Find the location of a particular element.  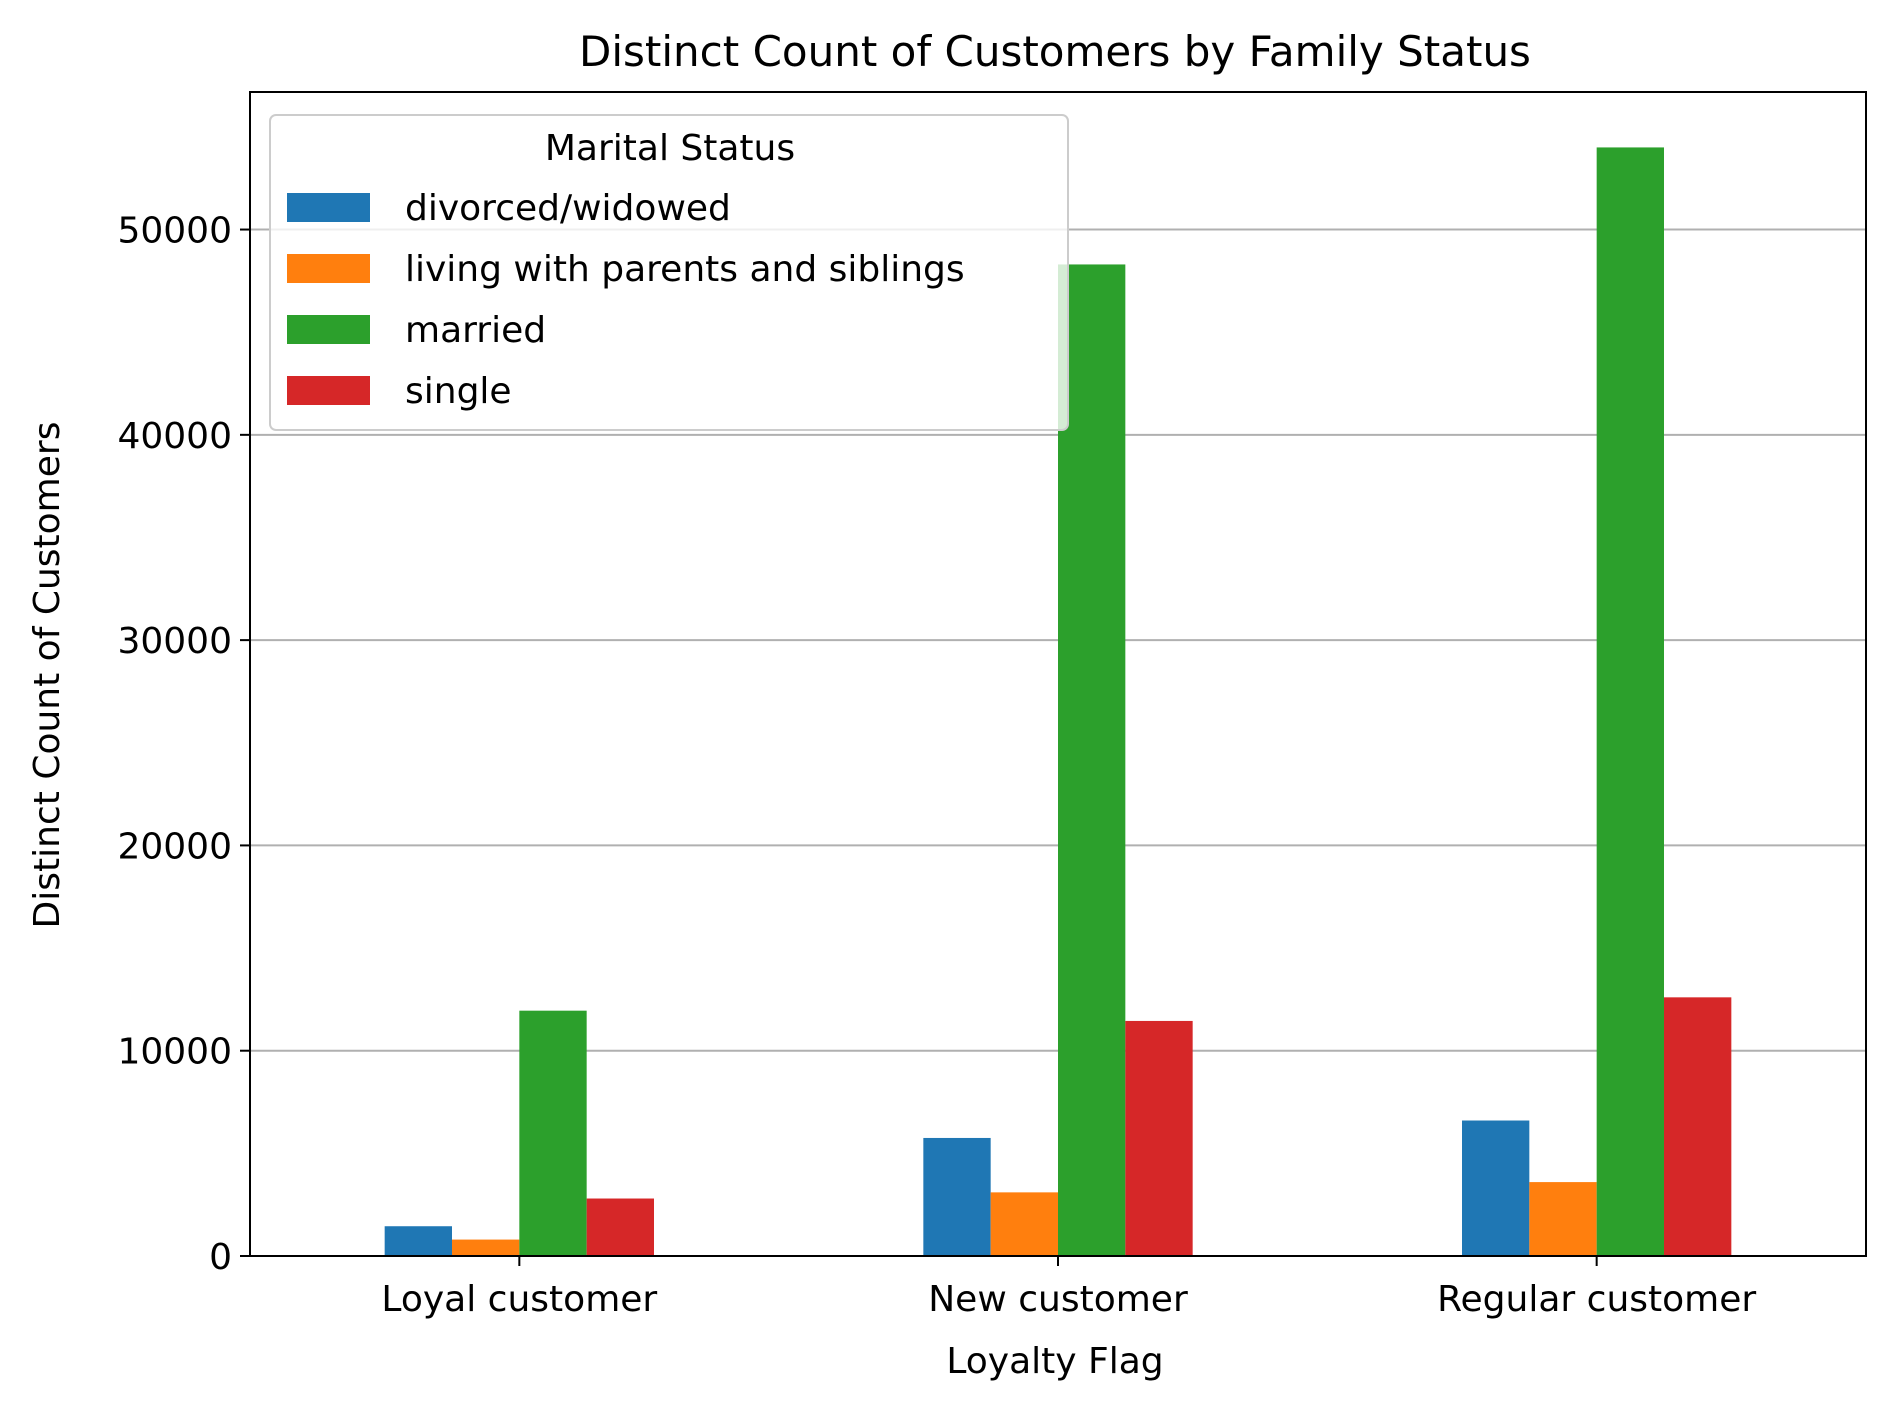

x-tick-label: Loyal customer is located at coordinates (519, 1299).